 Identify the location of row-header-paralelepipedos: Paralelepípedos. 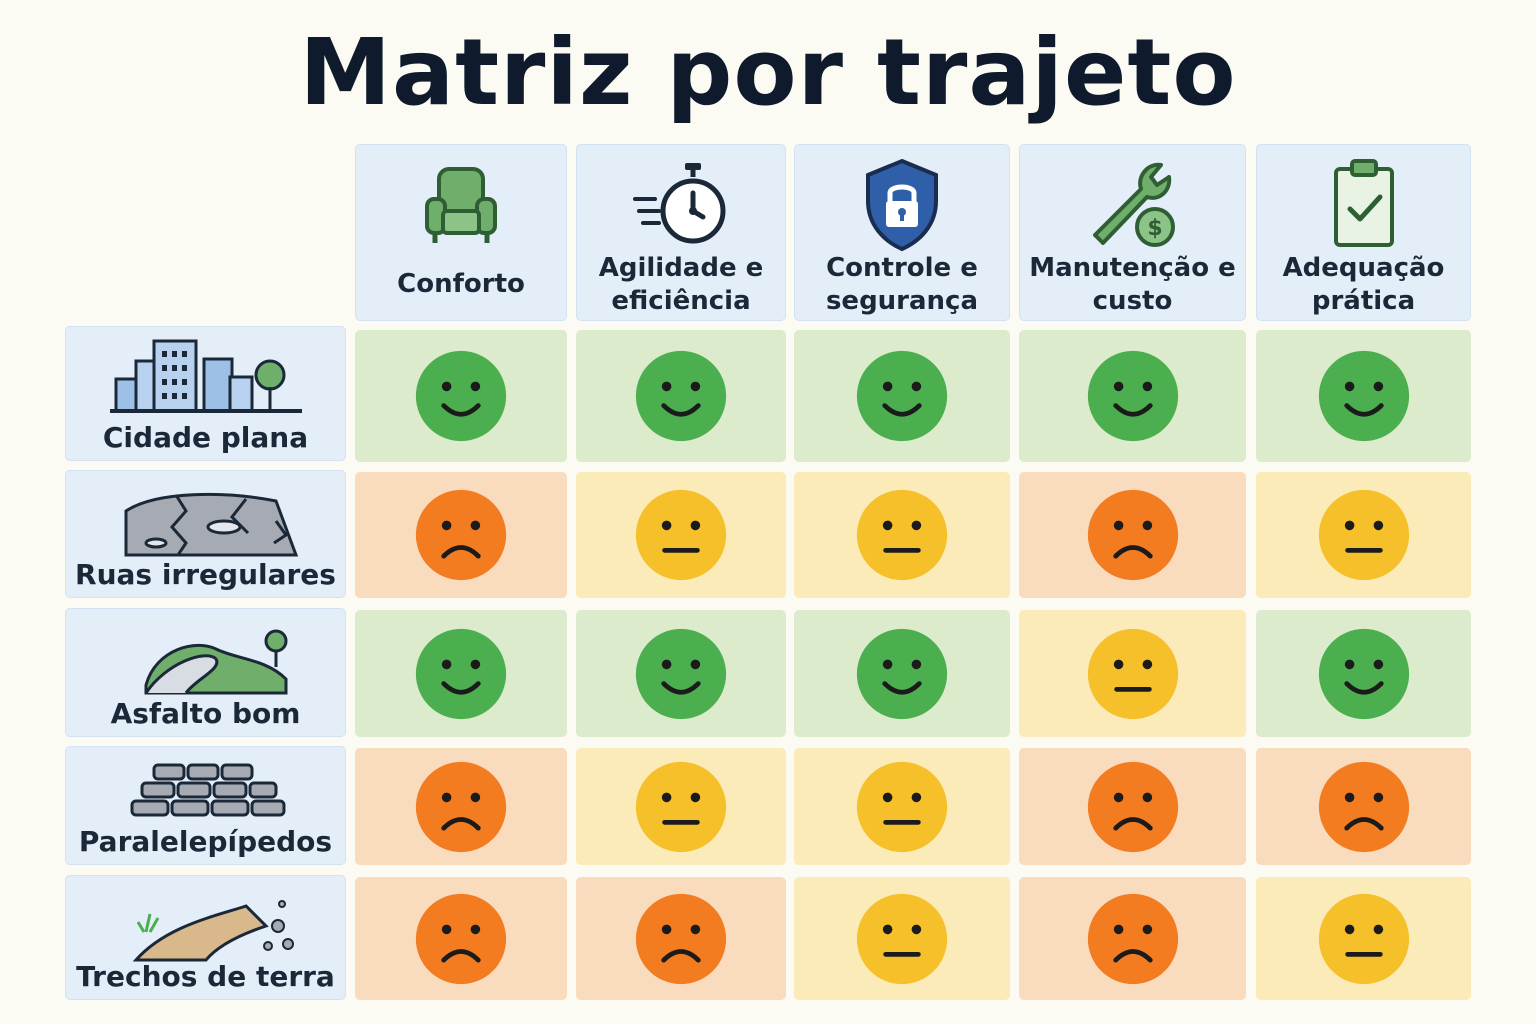
(205, 805).